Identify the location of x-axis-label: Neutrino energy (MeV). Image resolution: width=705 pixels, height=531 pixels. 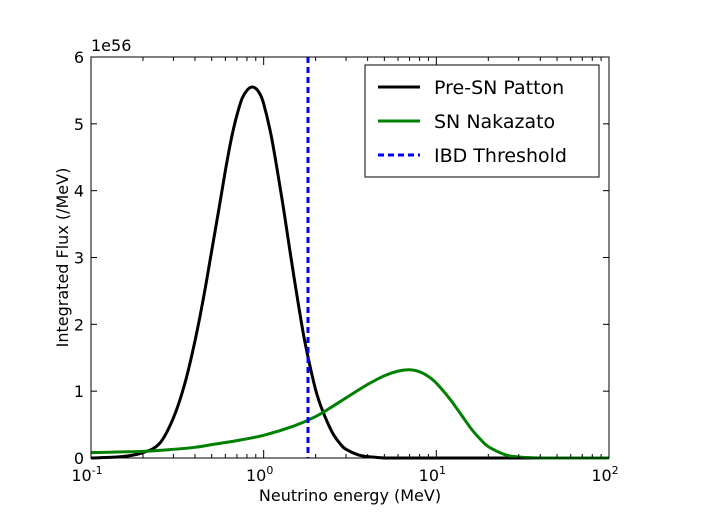
(350, 495).